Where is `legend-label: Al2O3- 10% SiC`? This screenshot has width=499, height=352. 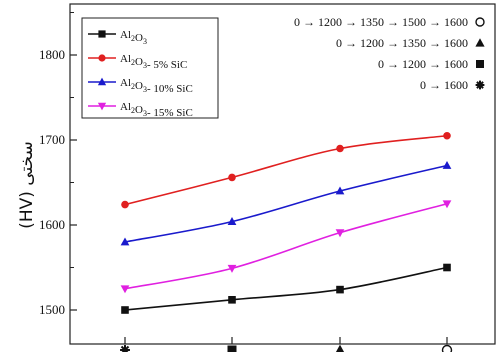 legend-label: Al2O3- 10% SiC is located at coordinates (156, 86).